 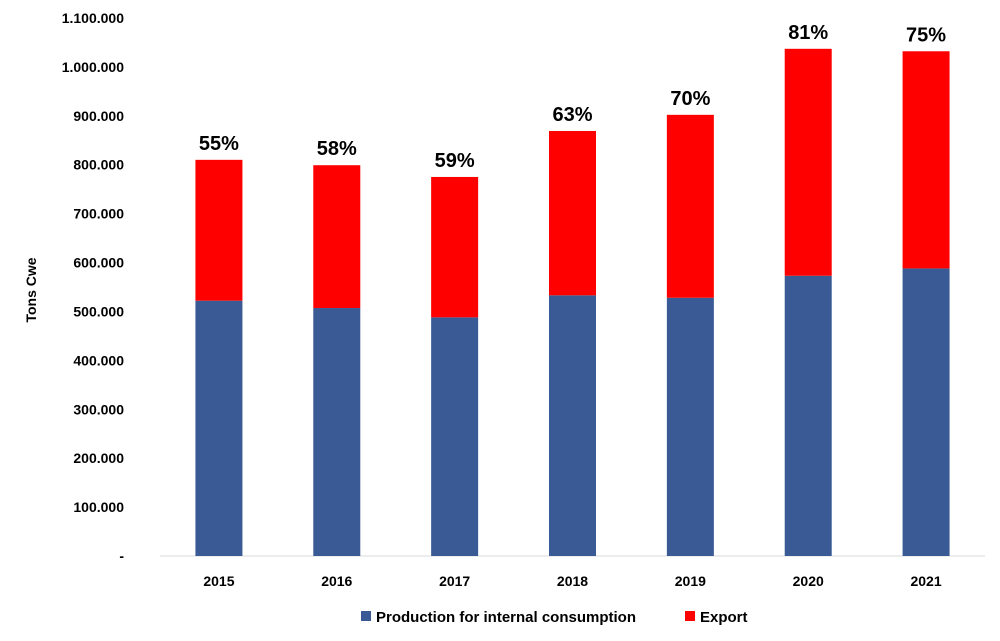 I want to click on bar-production-2021, so click(x=926, y=412).